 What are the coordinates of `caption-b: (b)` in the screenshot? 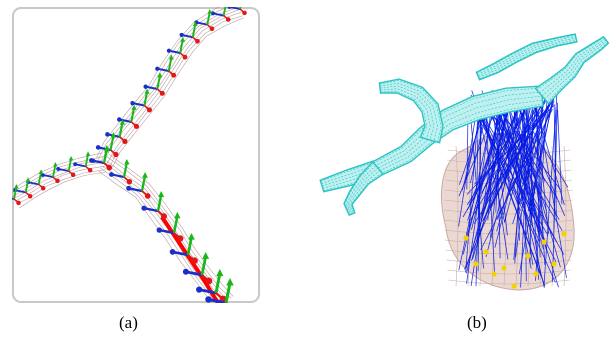 It's located at (477, 322).